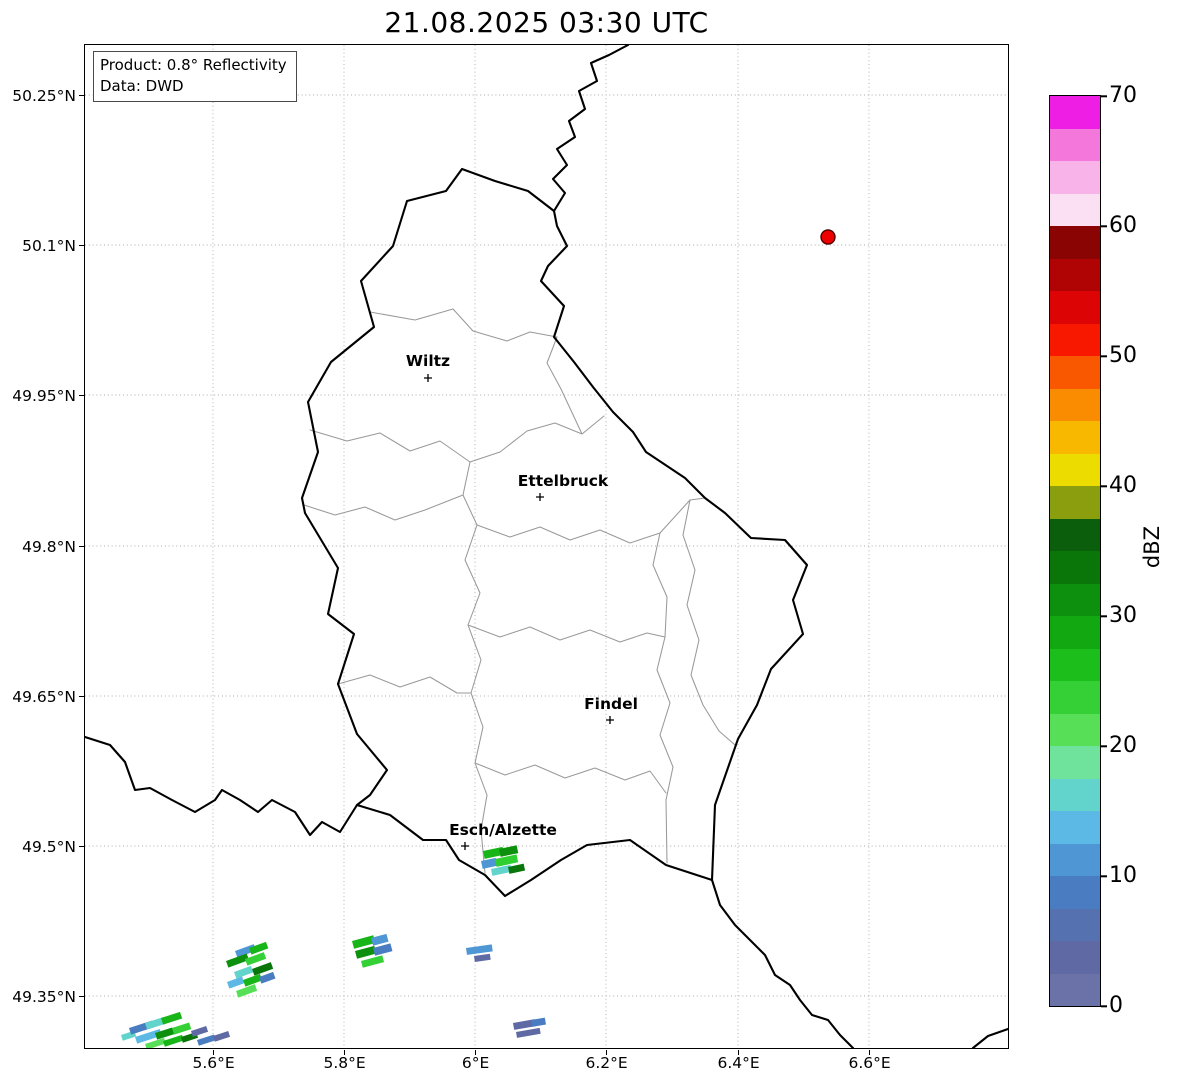  I want to click on radar-site-marker, so click(828, 237).